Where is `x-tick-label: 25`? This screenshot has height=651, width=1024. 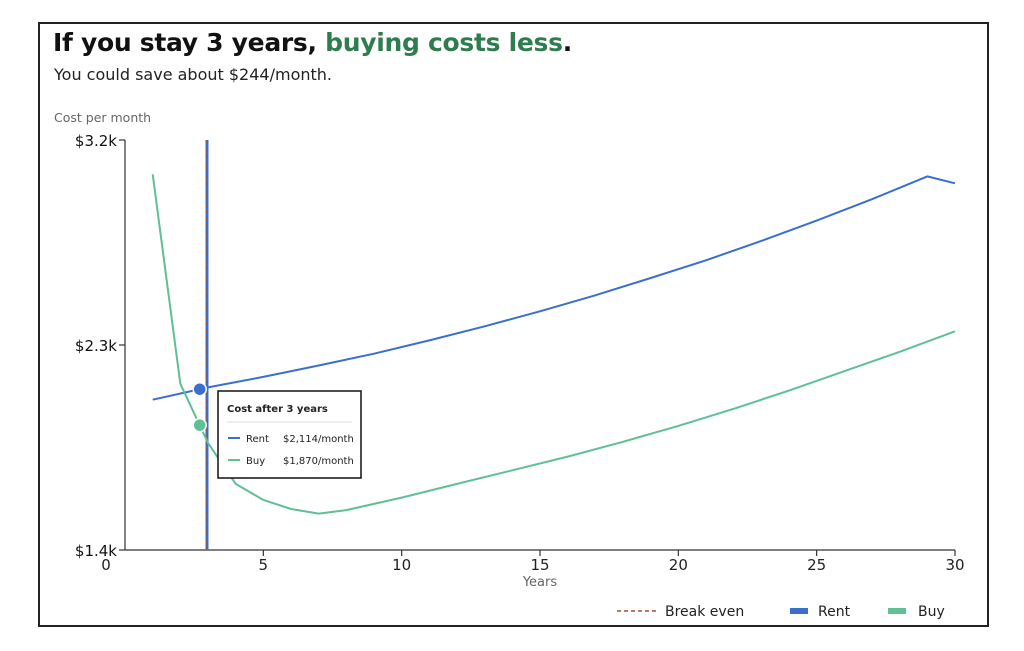
x-tick-label: 25 is located at coordinates (816, 565).